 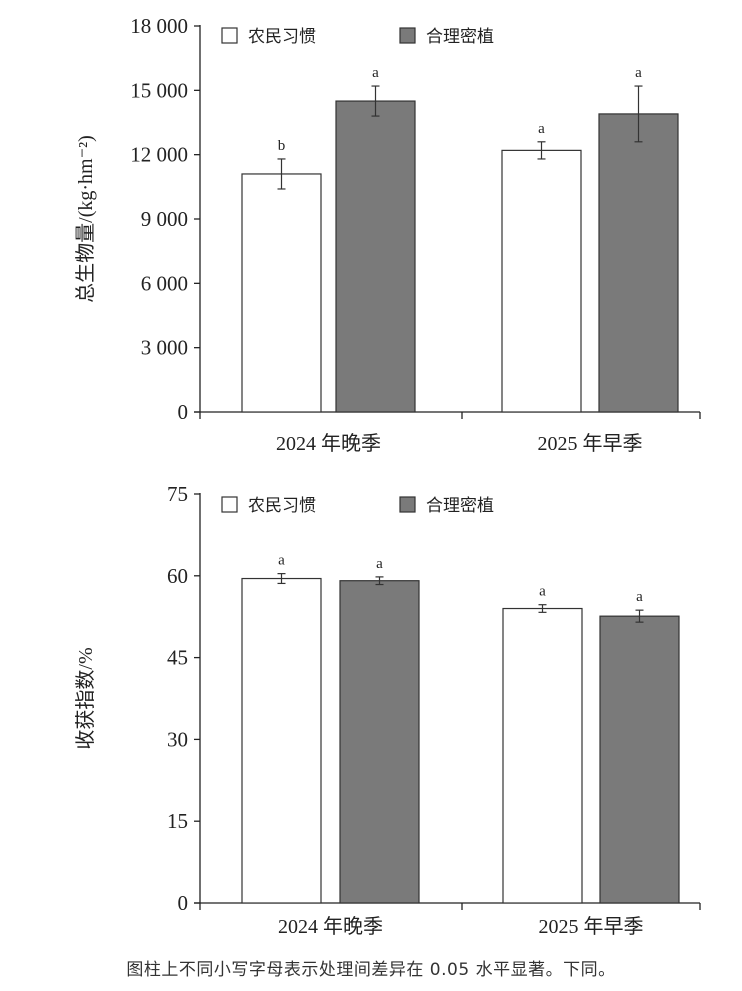 I want to click on y-tick-label: 75, so click(x=177, y=494).